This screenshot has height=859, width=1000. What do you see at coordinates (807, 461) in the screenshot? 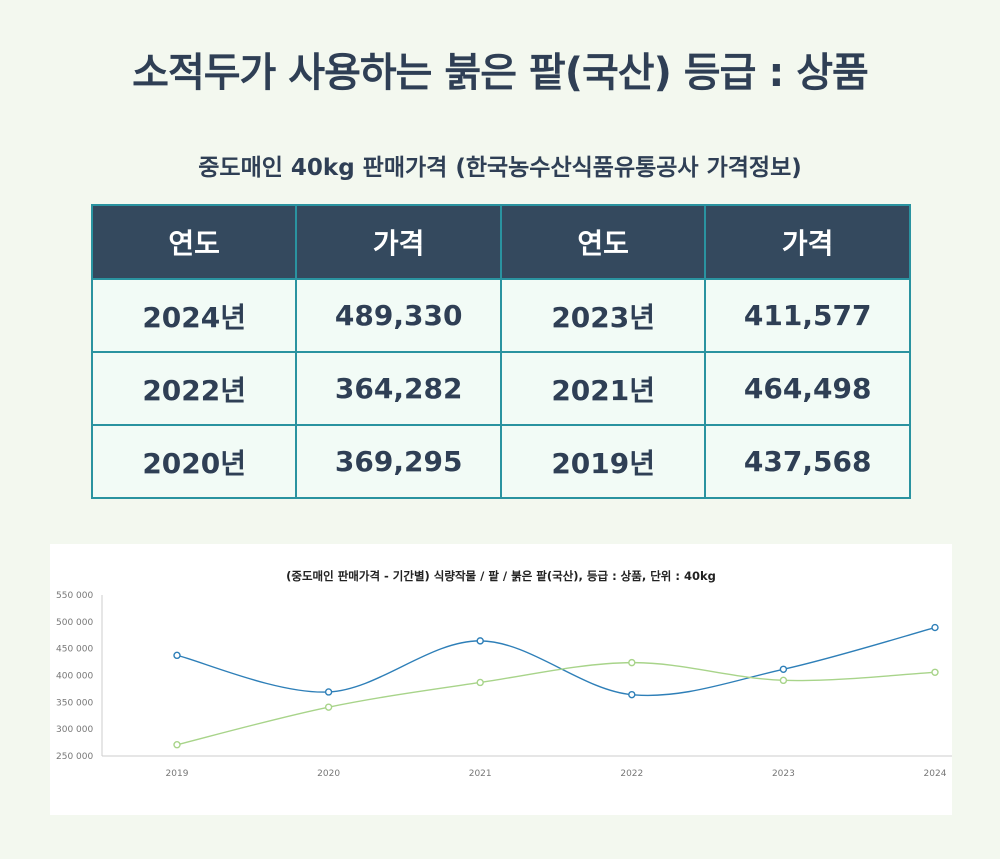
I see `price-cell: 437,568` at bounding box center [807, 461].